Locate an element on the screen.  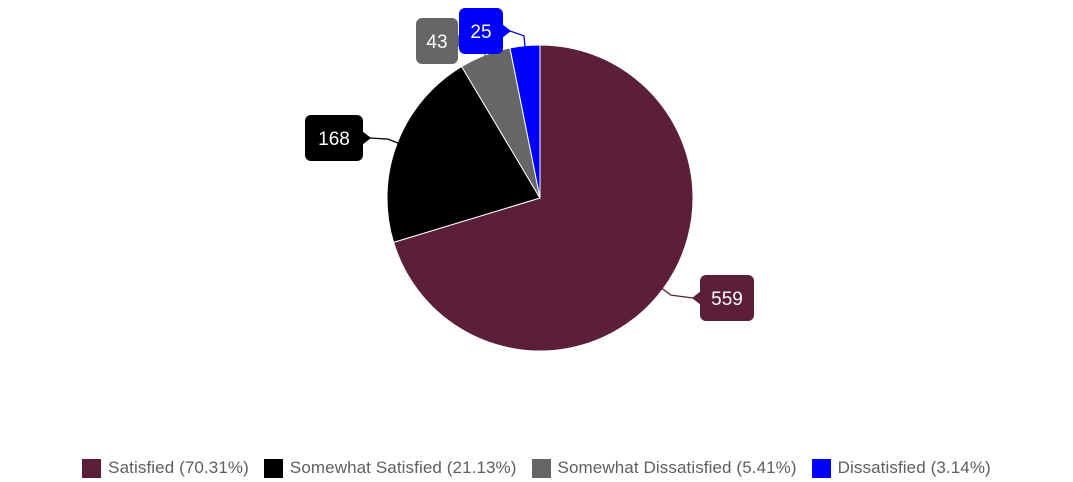
legend-item-dissatisfied: Dissatisfied (3.14%) is located at coordinates (901, 468).